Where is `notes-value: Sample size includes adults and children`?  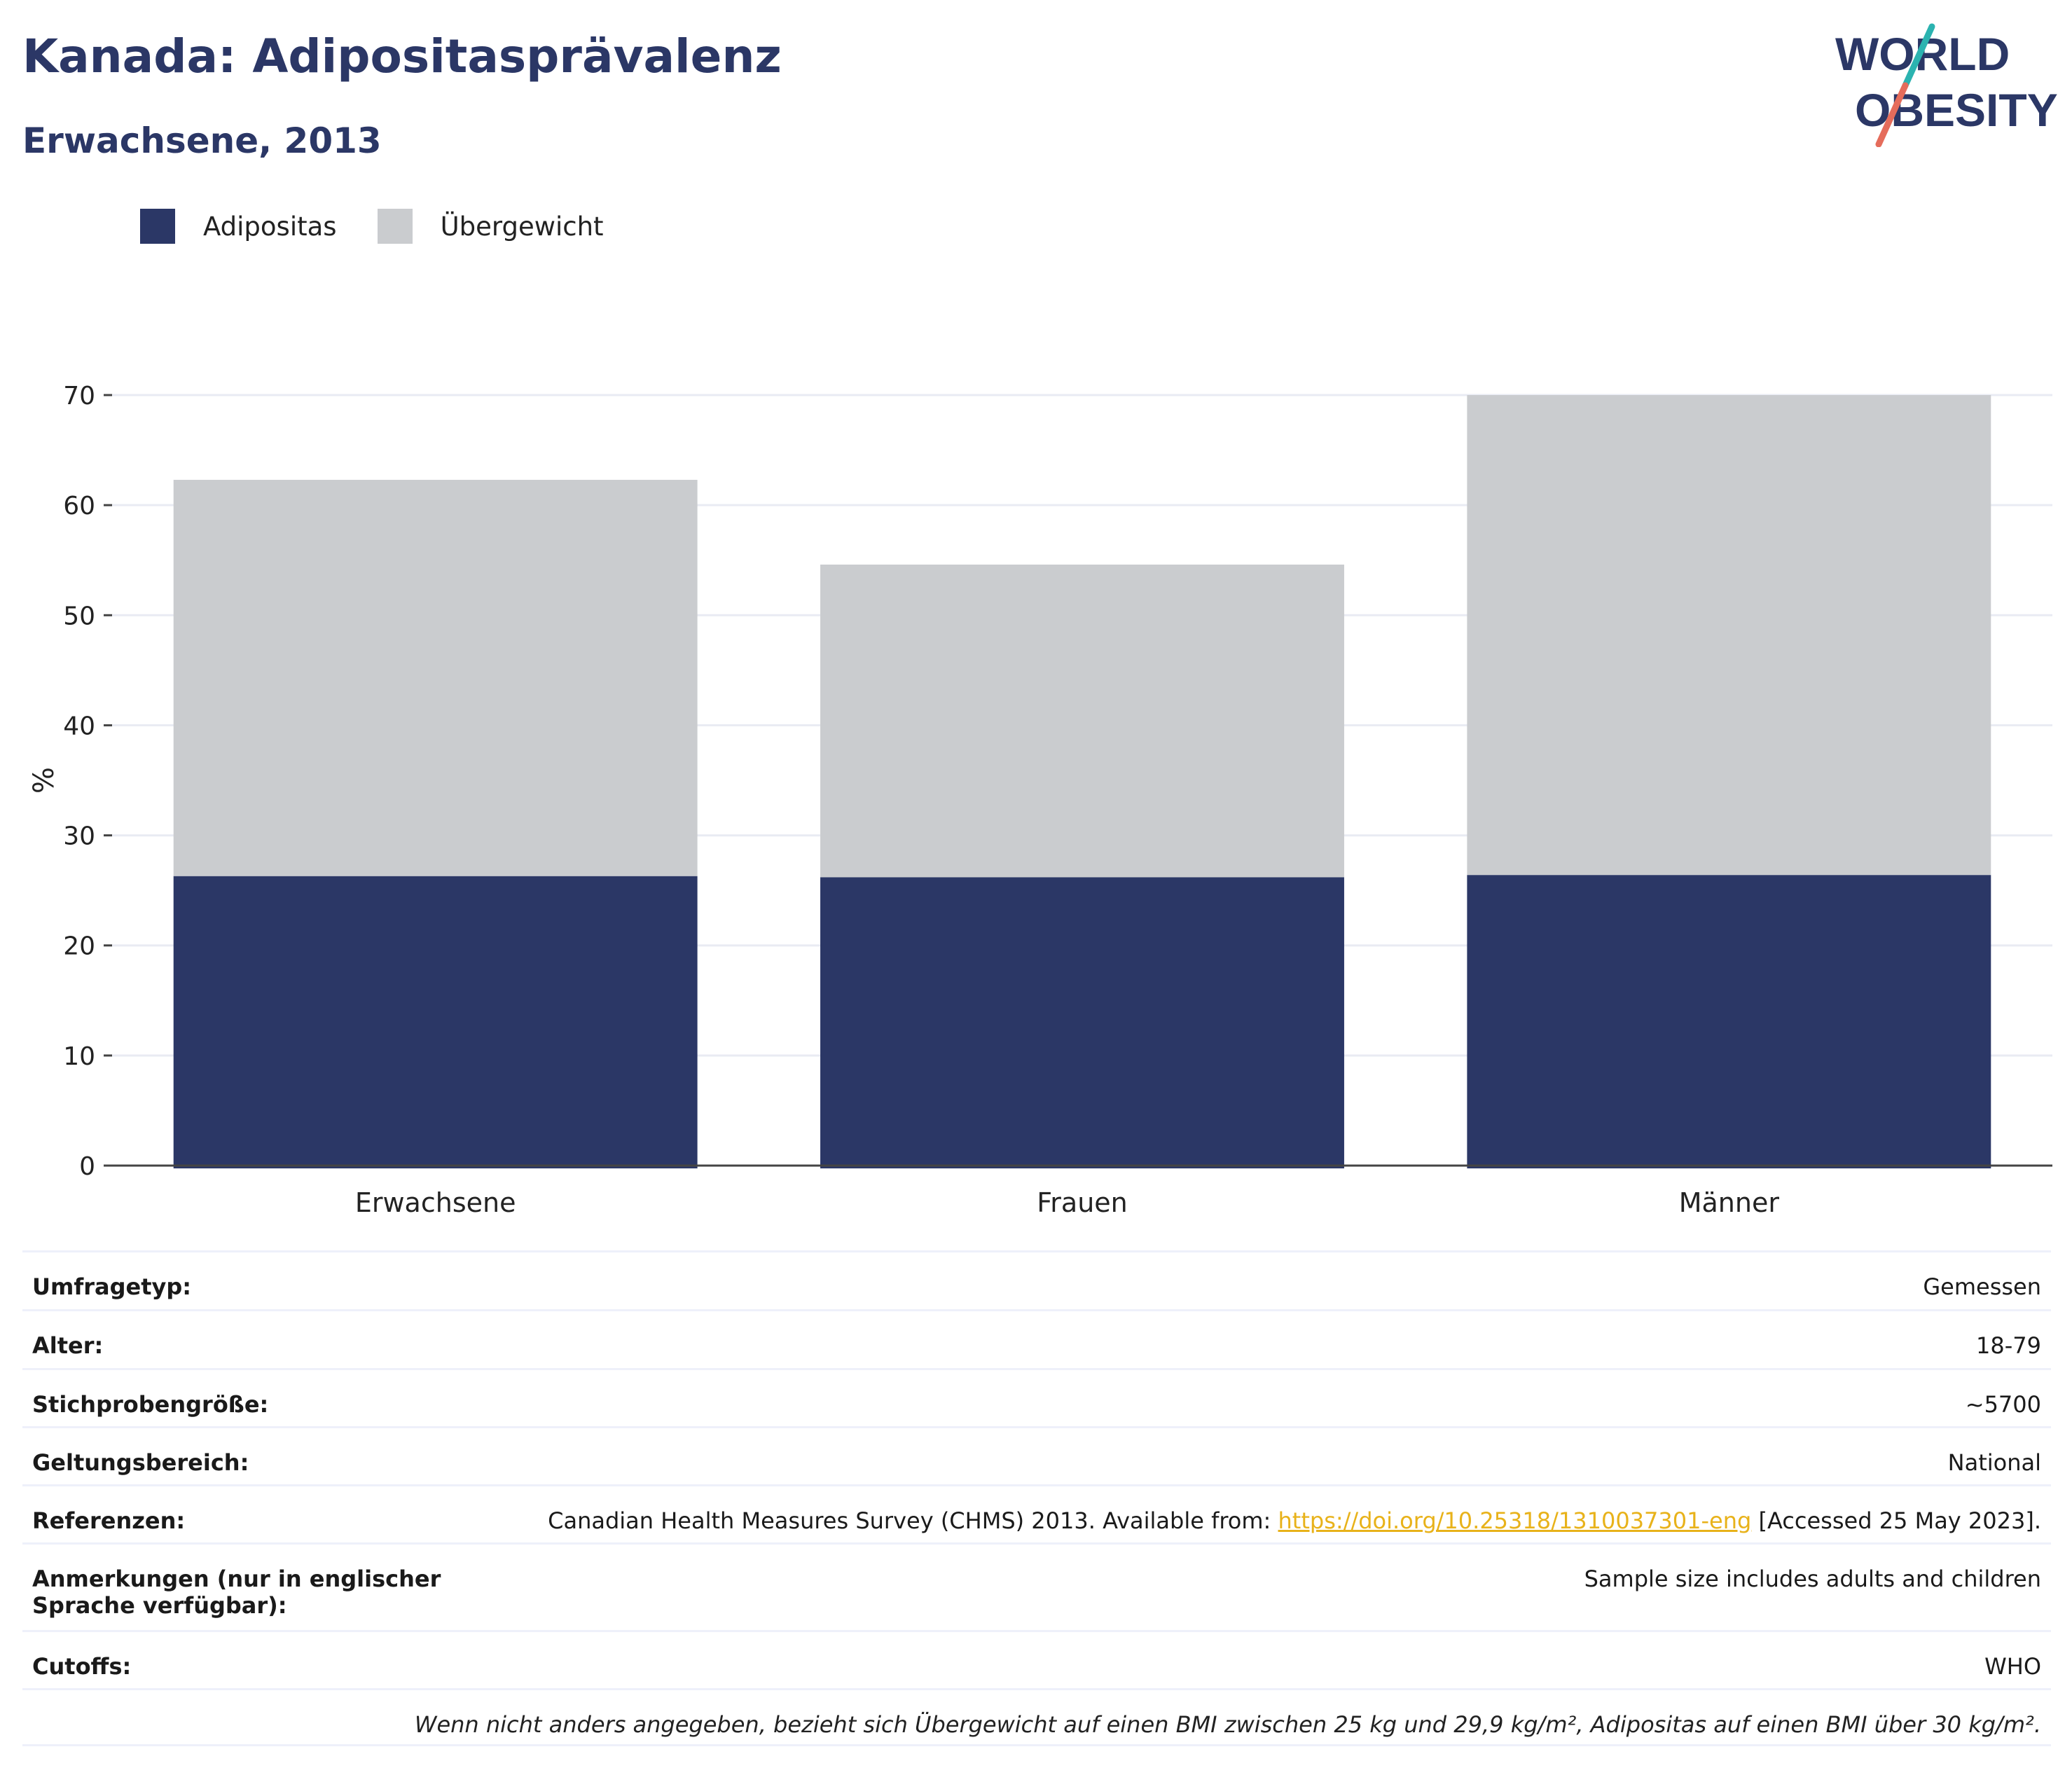 notes-value: Sample size includes adults and children is located at coordinates (1813, 1579).